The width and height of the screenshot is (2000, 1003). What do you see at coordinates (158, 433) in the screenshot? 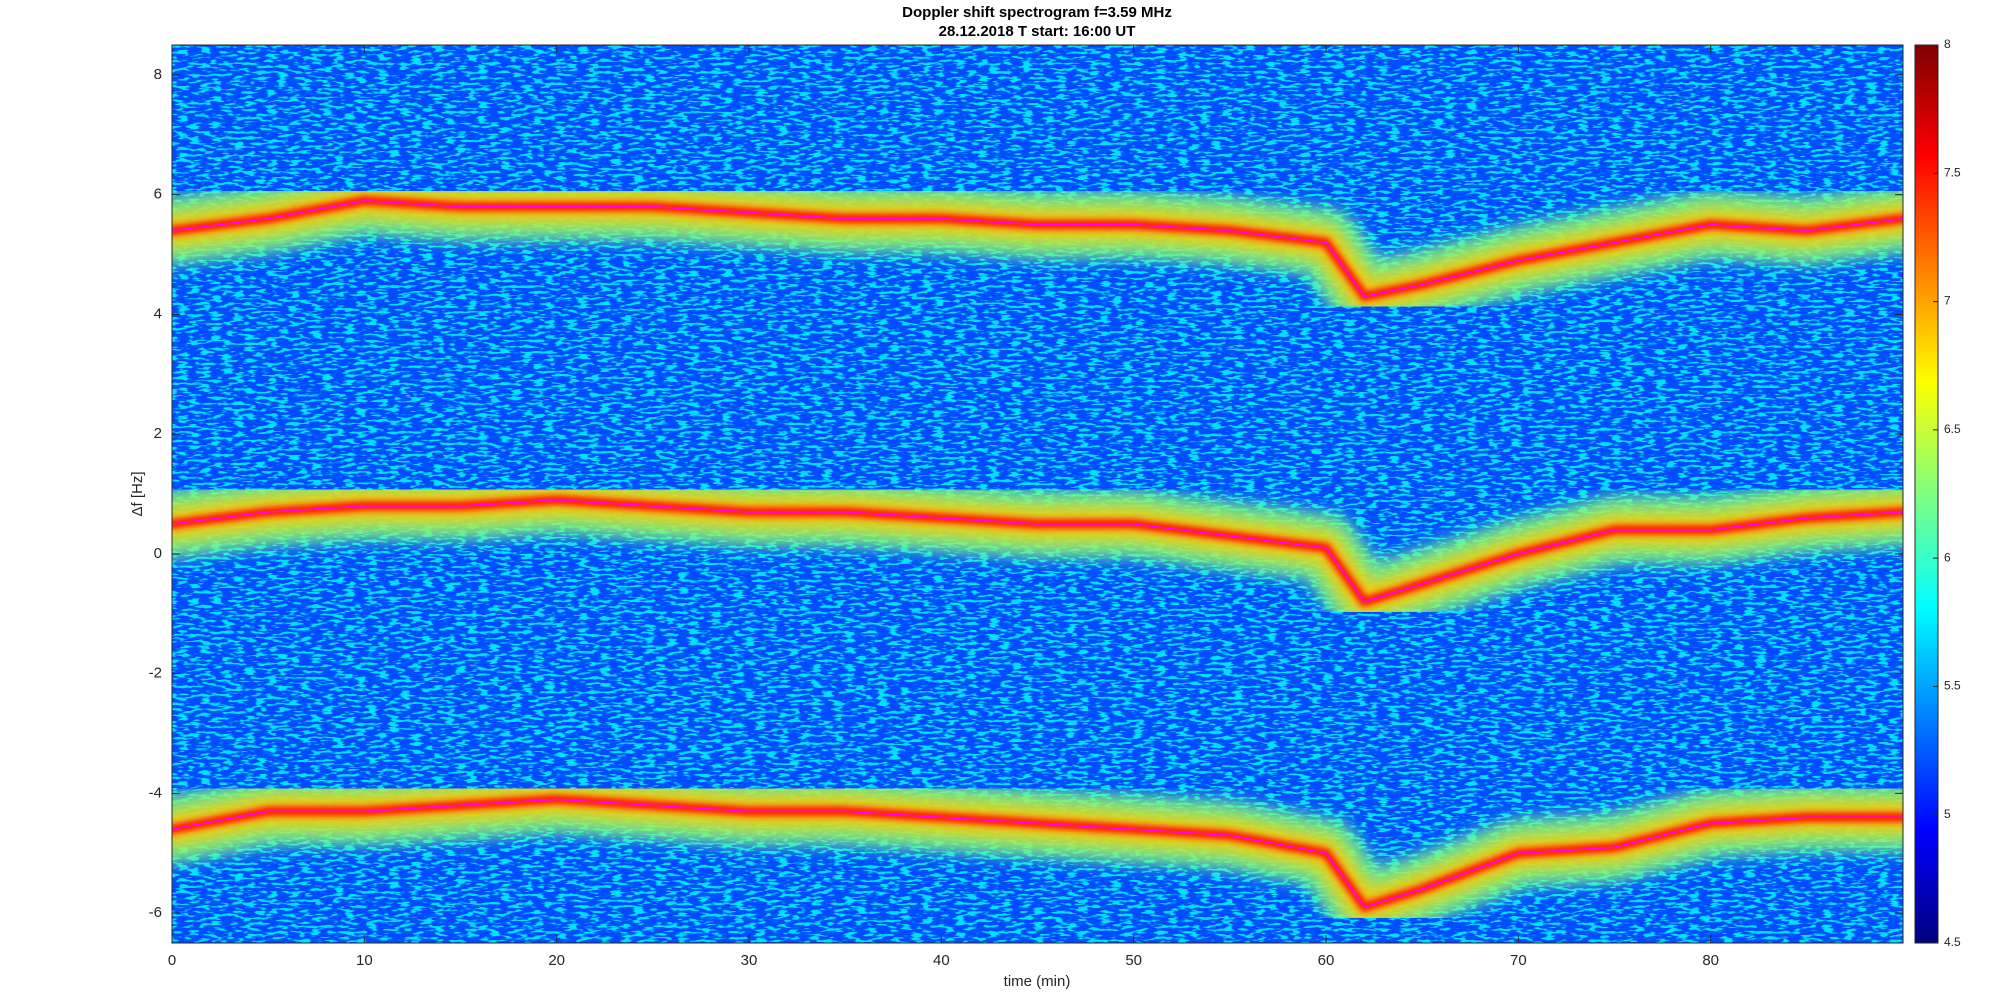
I see `y-tick-label: 2` at bounding box center [158, 433].